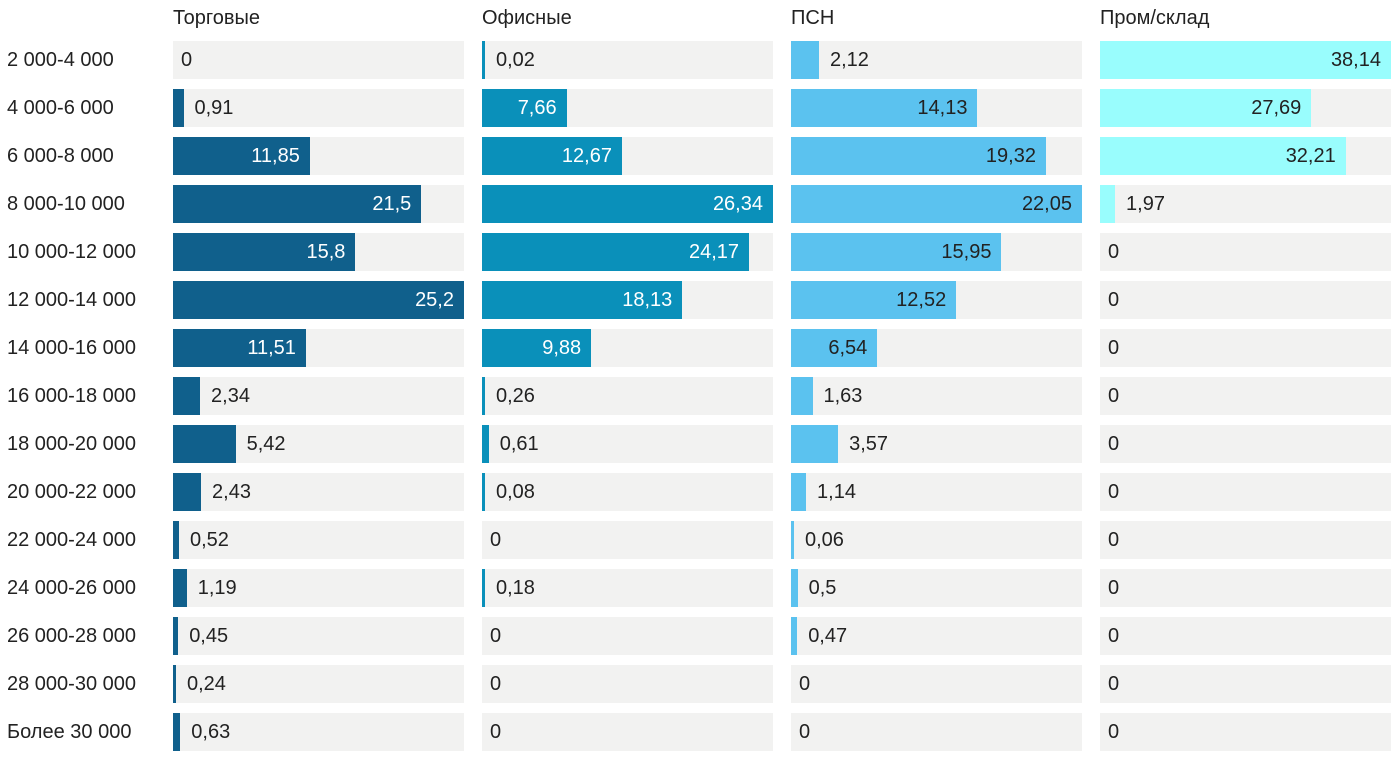 The width and height of the screenshot is (1400, 766). What do you see at coordinates (627, 588) in the screenshot?
I see `bar-track: 0,18` at bounding box center [627, 588].